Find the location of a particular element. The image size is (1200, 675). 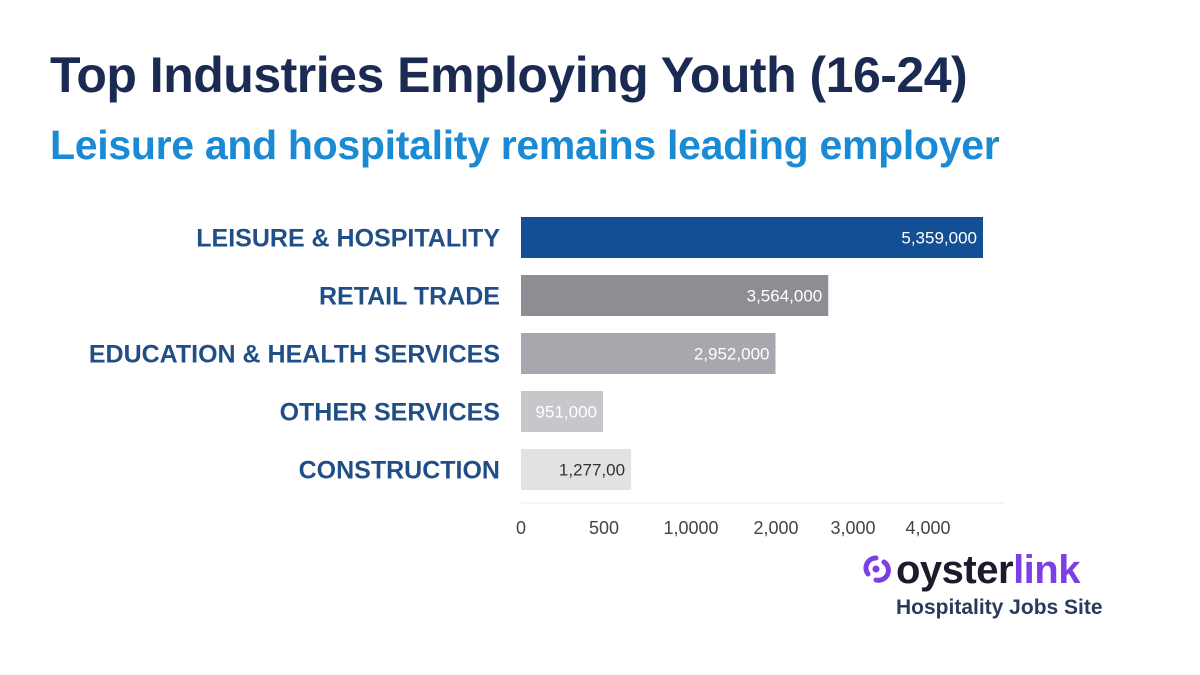

value-label-1: 3,564,000 is located at coordinates (785, 296).